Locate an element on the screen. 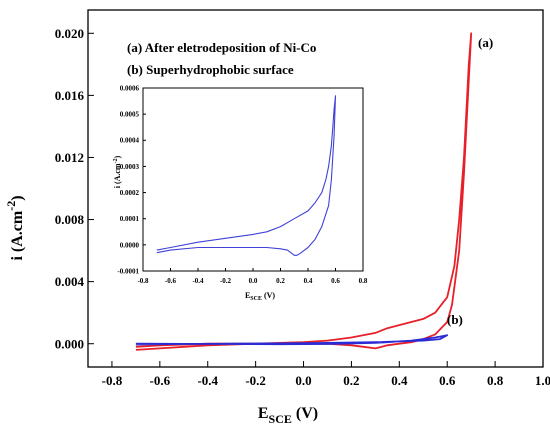 This screenshot has width=550, height=430. main-y-label-main: i (A.cm is located at coordinates (17, 235).